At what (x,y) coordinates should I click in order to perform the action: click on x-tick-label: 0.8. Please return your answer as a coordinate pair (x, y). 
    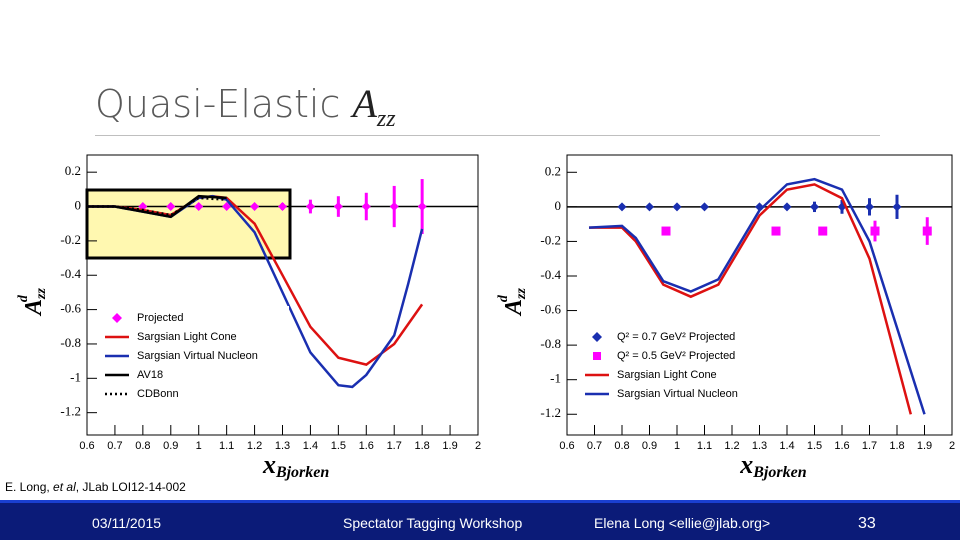
    Looking at the image, I should click on (621, 446).